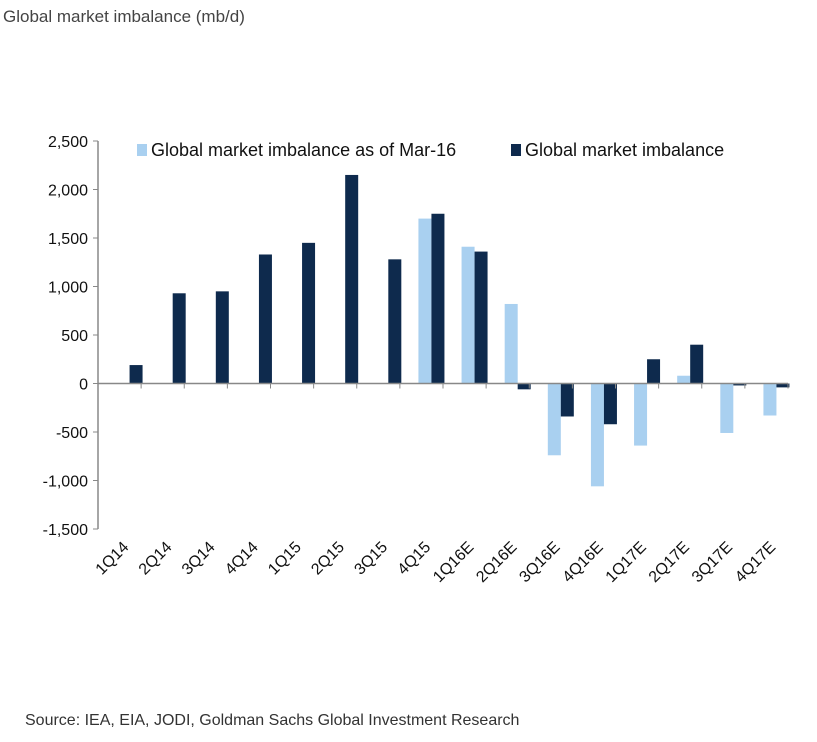  I want to click on bar-current-2Q14, so click(179, 338).